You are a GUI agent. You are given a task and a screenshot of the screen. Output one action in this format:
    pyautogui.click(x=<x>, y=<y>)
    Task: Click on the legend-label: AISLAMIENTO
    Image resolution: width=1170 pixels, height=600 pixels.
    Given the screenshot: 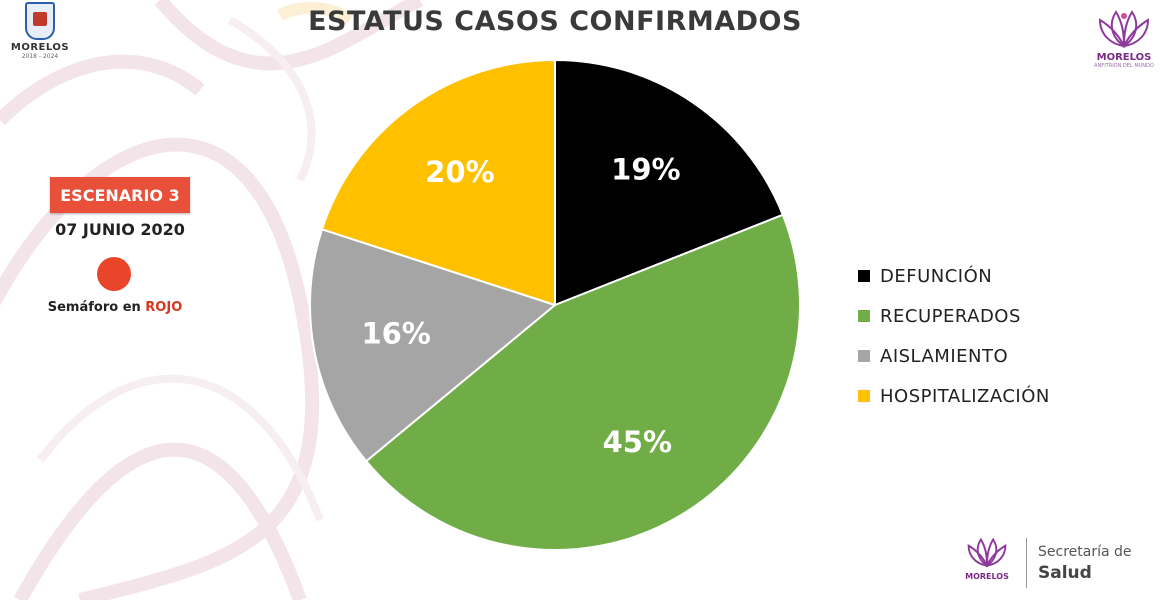 What is the action you would take?
    pyautogui.click(x=944, y=356)
    